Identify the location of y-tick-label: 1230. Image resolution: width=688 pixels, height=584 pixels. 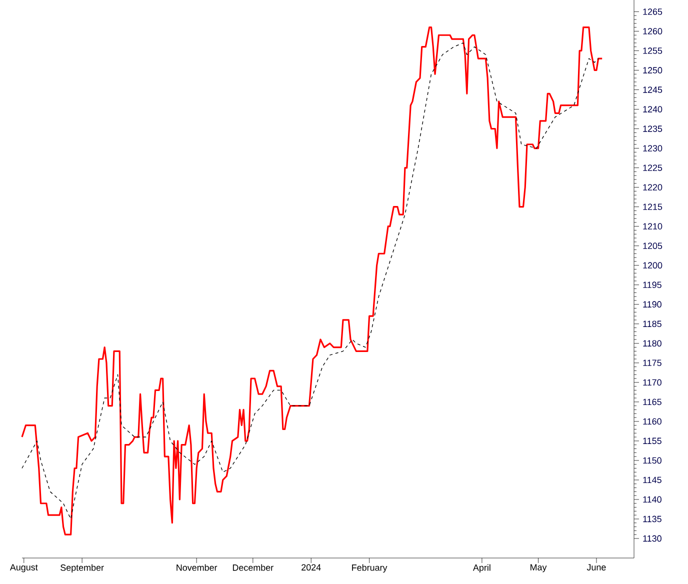
(652, 148).